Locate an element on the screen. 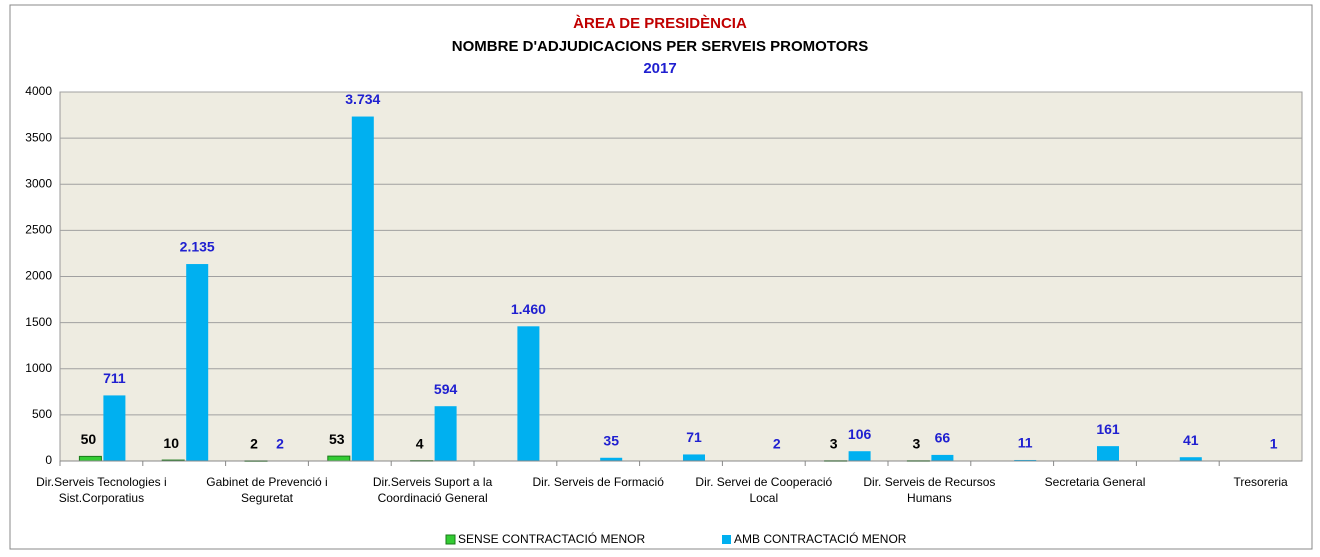  y-tick-label: 2000 is located at coordinates (38, 276).